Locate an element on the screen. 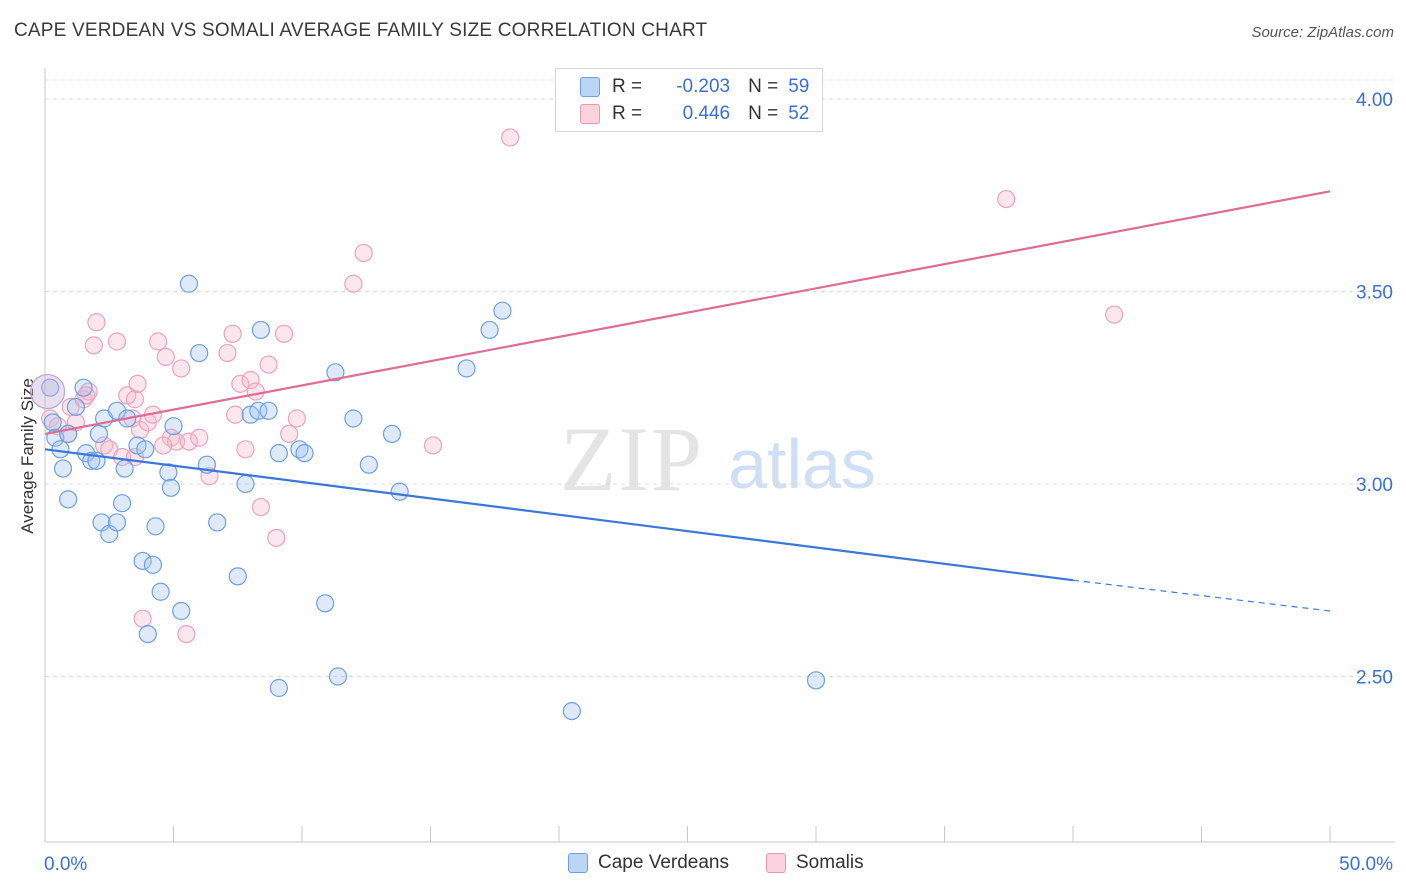  legend-row-somalis: R = 0.446 N = 52 is located at coordinates (694, 114).